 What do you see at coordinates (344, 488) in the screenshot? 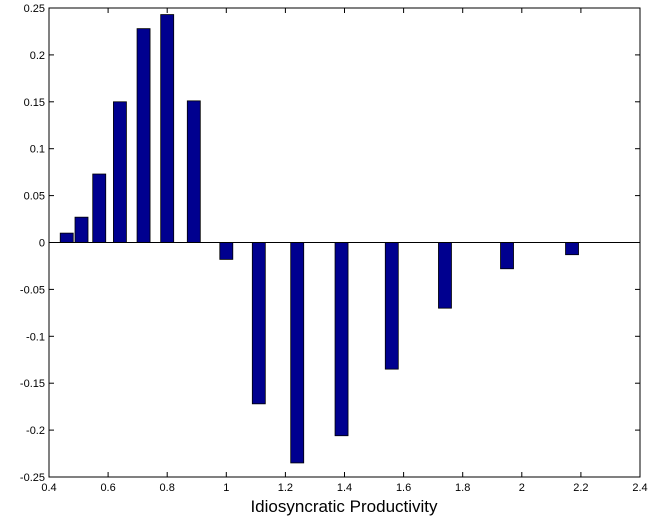
I see `x-tick-label: 1.4` at bounding box center [344, 488].